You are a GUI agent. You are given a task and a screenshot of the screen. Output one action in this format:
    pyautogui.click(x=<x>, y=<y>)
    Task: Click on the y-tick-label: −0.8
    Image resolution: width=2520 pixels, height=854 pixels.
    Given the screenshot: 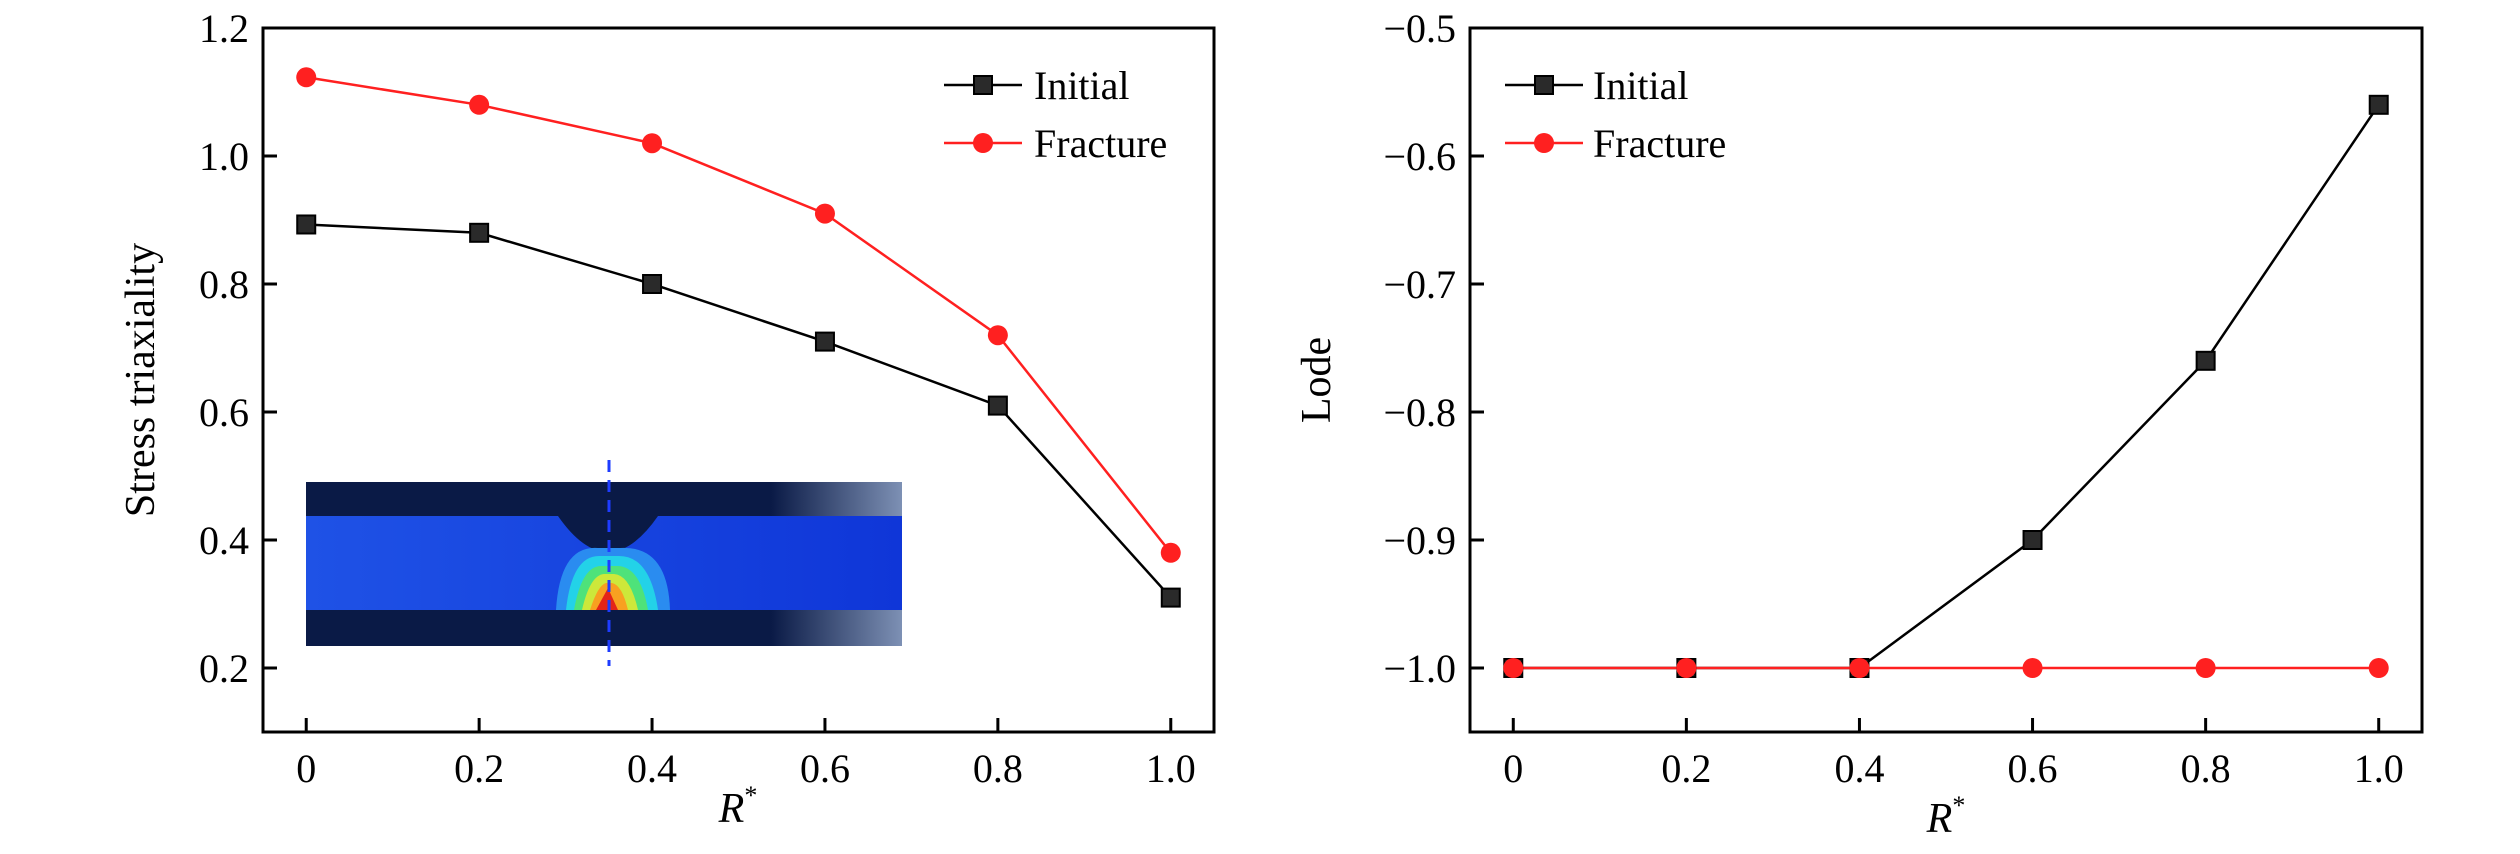 What is the action you would take?
    pyautogui.click(x=1419, y=412)
    